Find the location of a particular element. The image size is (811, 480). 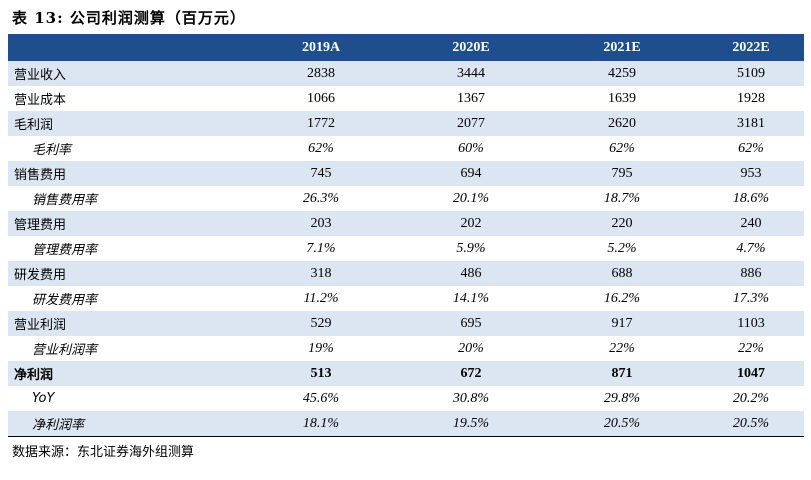

table-row: 研发费用 318 486 688 886 is located at coordinates (406, 273).